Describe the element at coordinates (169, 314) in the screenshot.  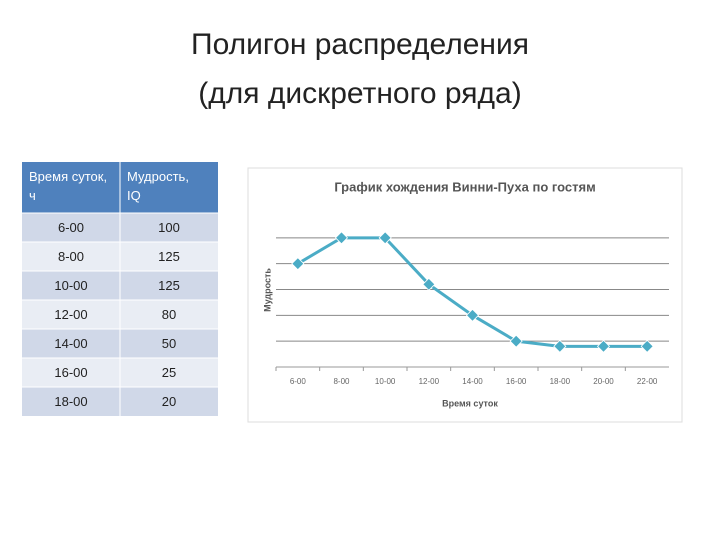
I see `table-cell: 80` at that location.